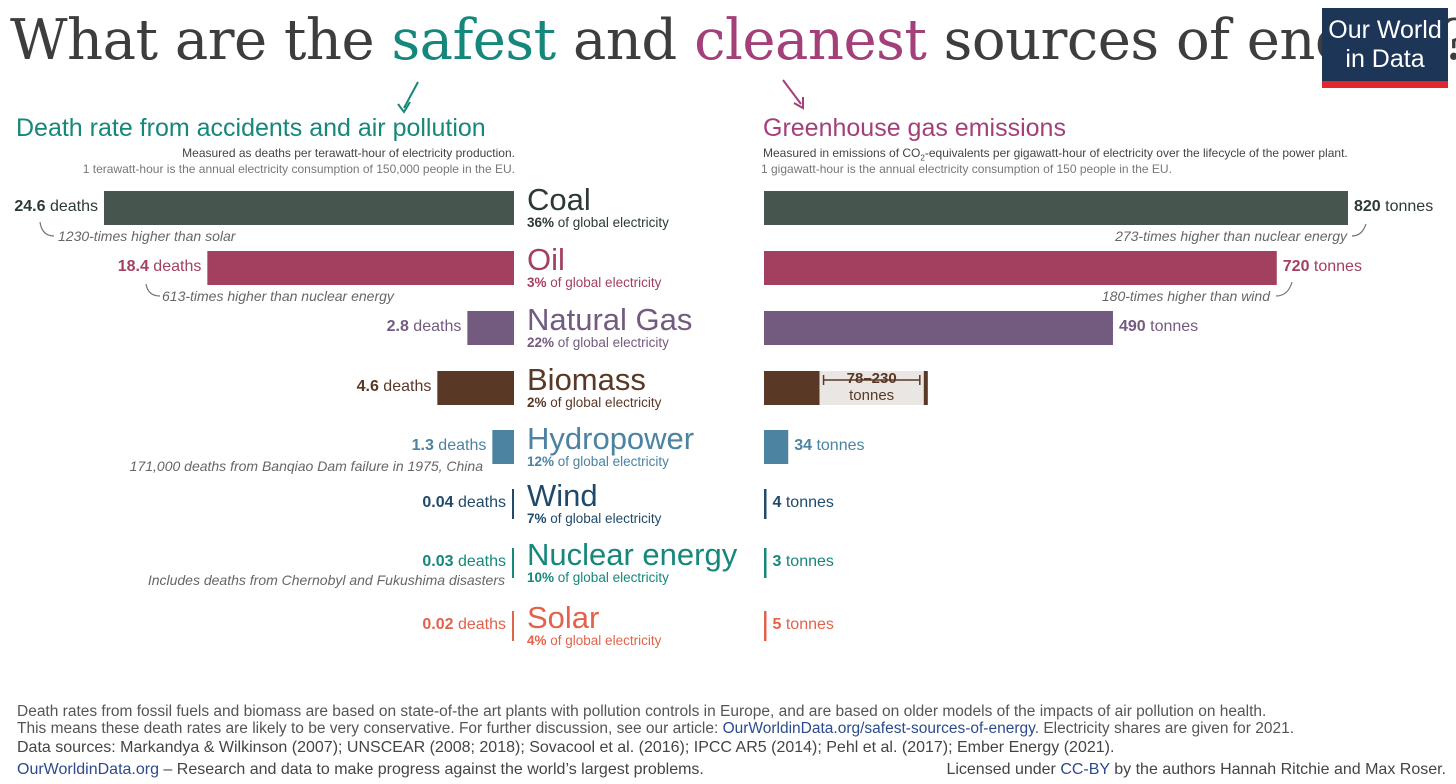 The height and width of the screenshot is (784, 1456). Describe the element at coordinates (537, 640) in the screenshot. I see `share-value: 4%` at that location.